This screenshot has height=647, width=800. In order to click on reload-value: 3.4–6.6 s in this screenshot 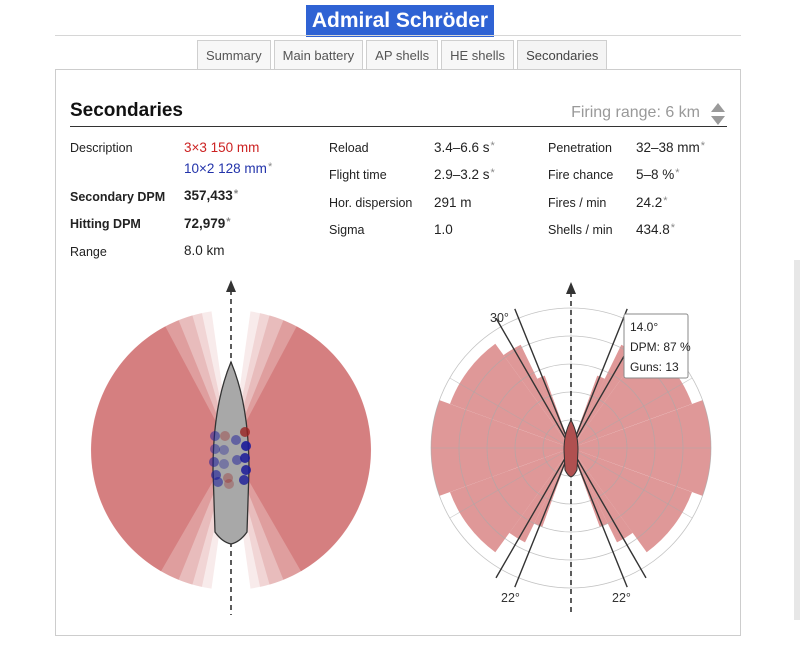, I will do `click(462, 147)`.